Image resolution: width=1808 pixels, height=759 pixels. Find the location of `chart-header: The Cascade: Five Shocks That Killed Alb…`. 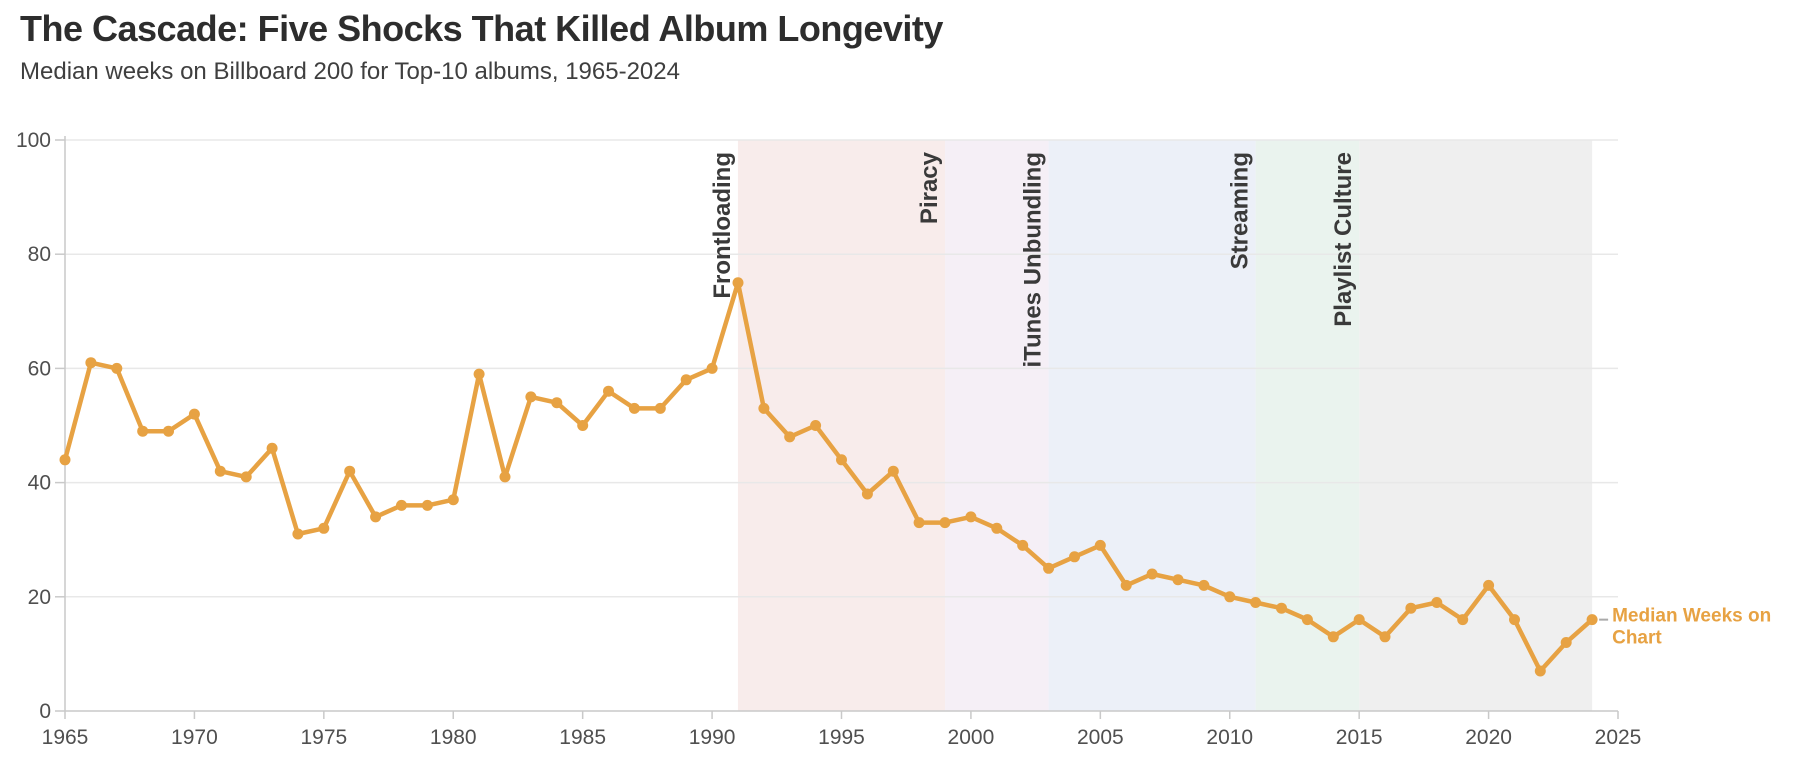

chart-header: The Cascade: Five Shocks That Killed Alb… is located at coordinates (481, 47).